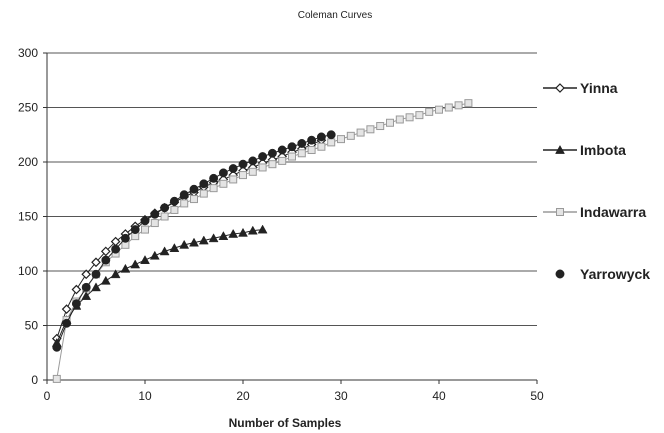 This screenshot has height=433, width=664. I want to click on legend-item-yinna: Yinna, so click(580, 88).